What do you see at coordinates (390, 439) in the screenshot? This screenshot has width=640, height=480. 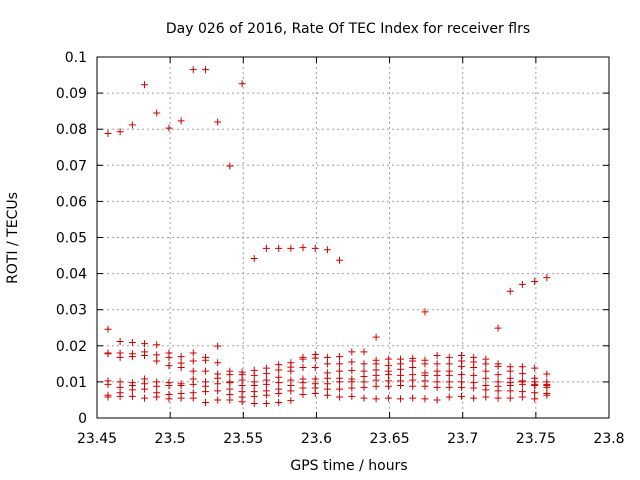 I see `x-tick-label: 23.65` at bounding box center [390, 439].